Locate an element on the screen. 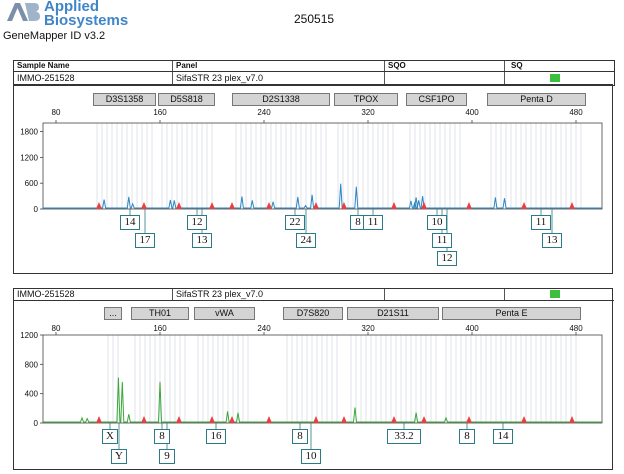  allele-label: 9 is located at coordinates (167, 456).